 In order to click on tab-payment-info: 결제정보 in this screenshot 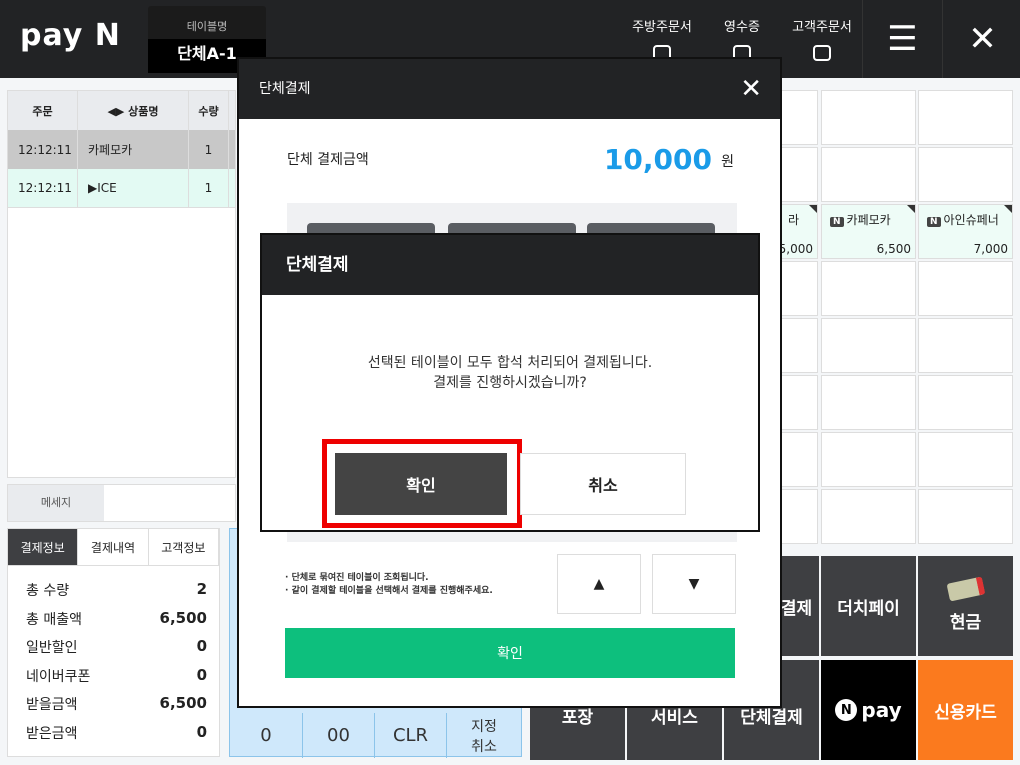, I will do `click(43, 547)`.